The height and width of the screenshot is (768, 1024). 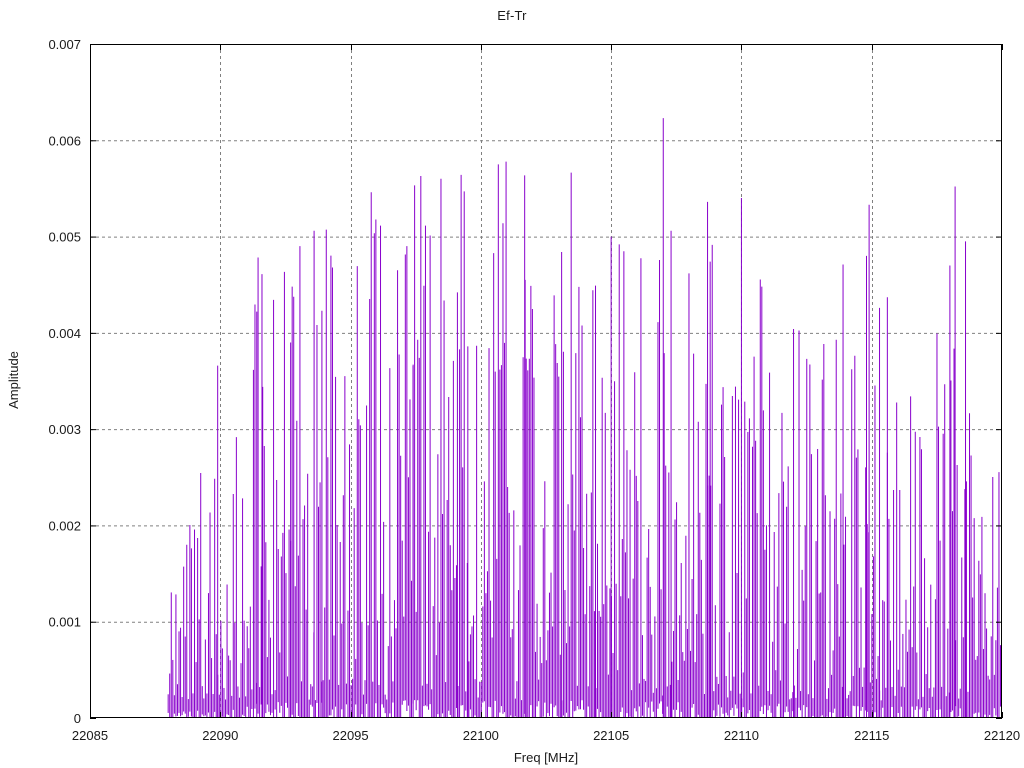 What do you see at coordinates (481, 735) in the screenshot?
I see `x-tick-label: 22100` at bounding box center [481, 735].